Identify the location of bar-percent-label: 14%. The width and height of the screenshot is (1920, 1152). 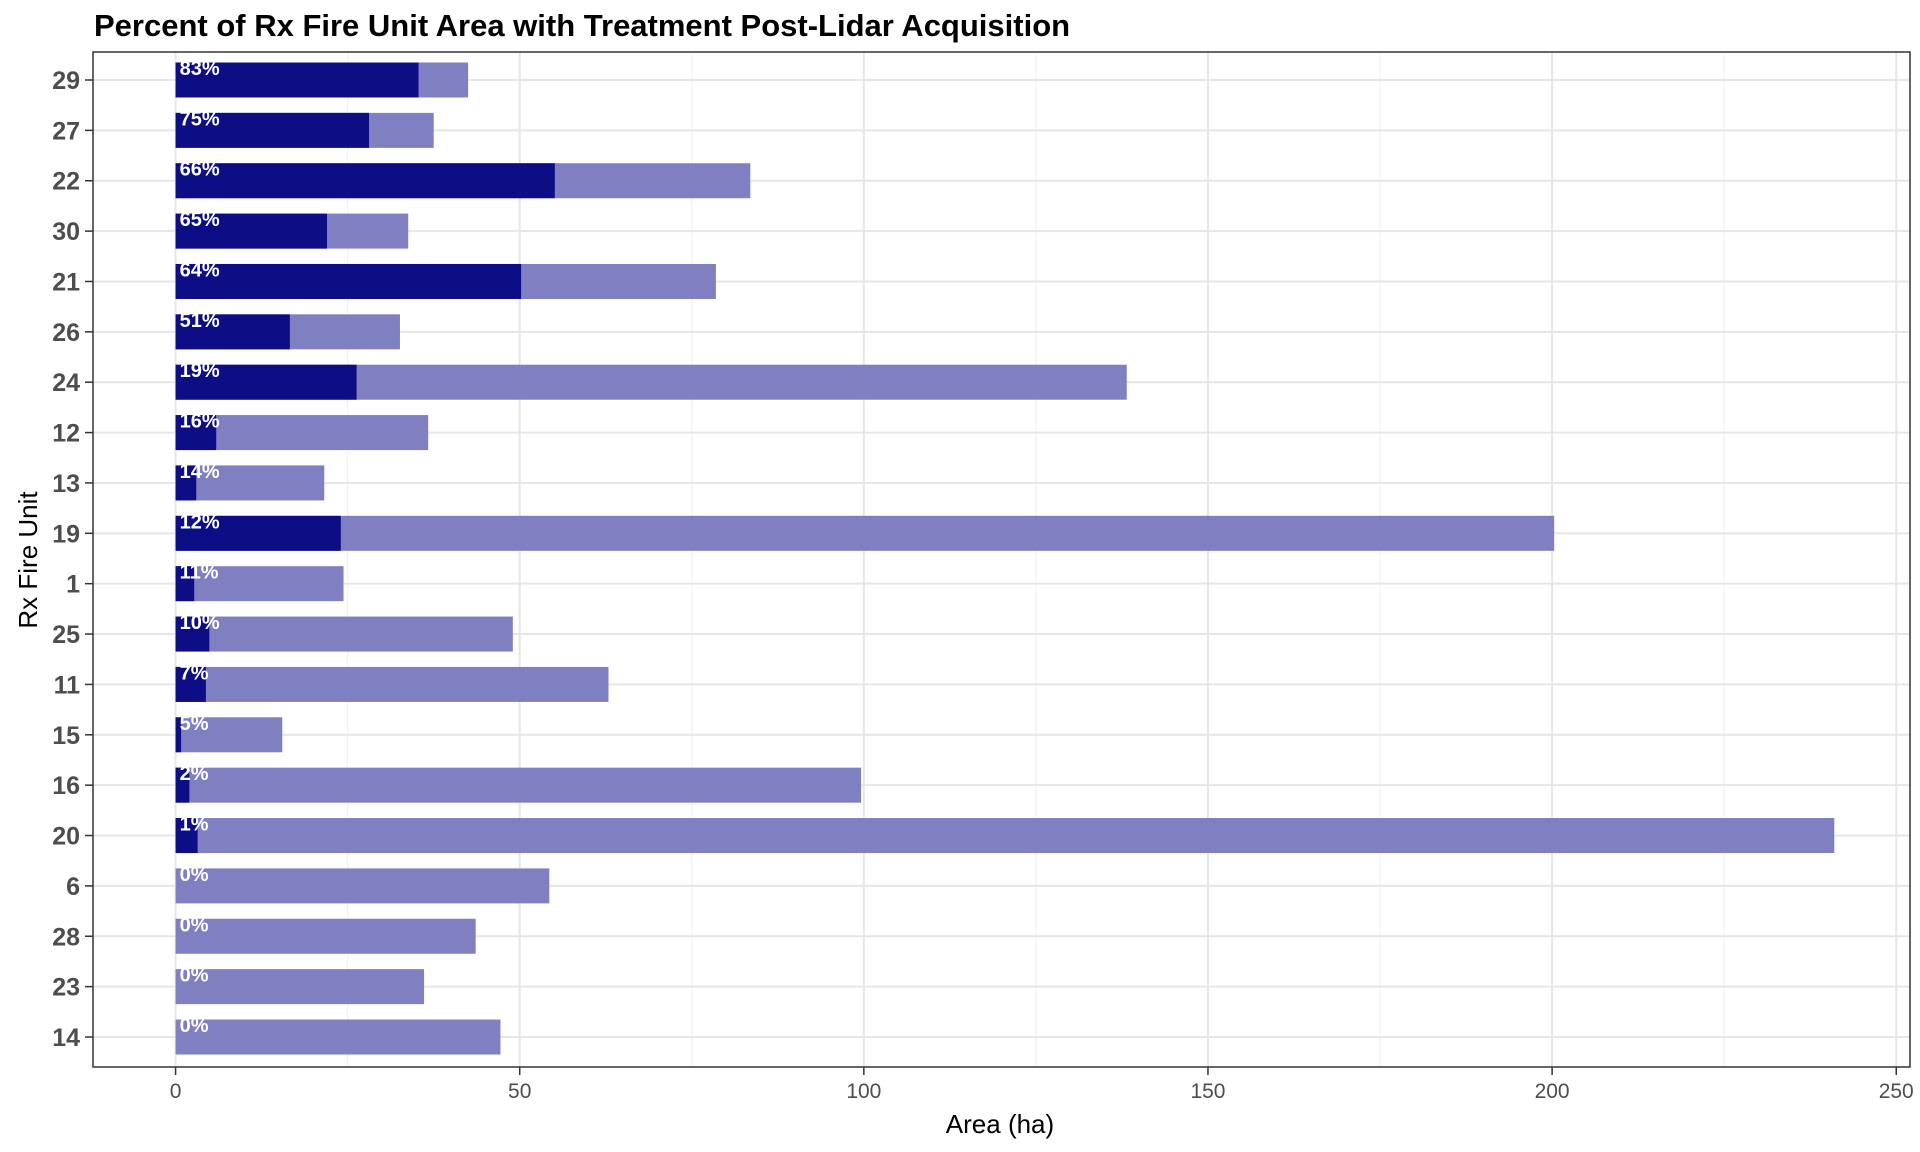
(200, 472).